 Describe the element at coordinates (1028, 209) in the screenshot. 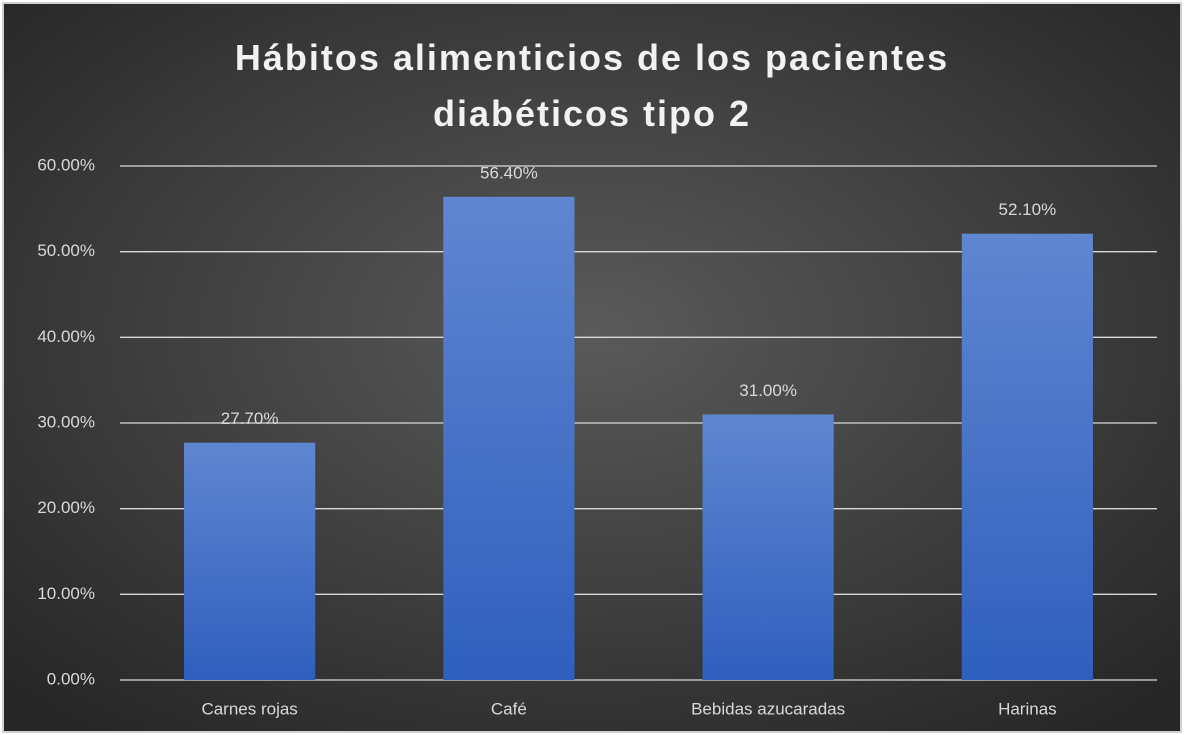

I see `value-label: 52.10%` at that location.